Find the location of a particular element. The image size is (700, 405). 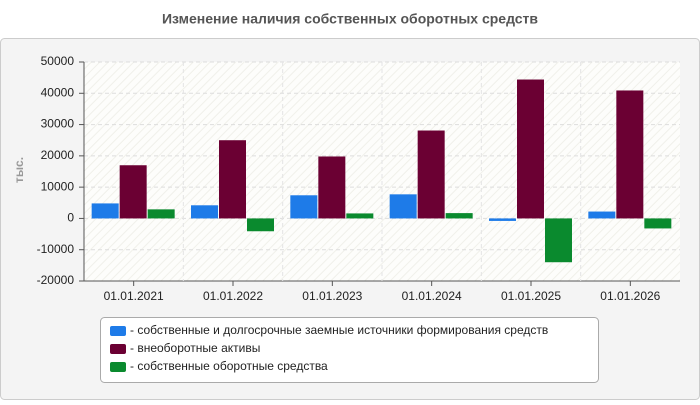

y-tick-label: -20000 is located at coordinates (56, 280).